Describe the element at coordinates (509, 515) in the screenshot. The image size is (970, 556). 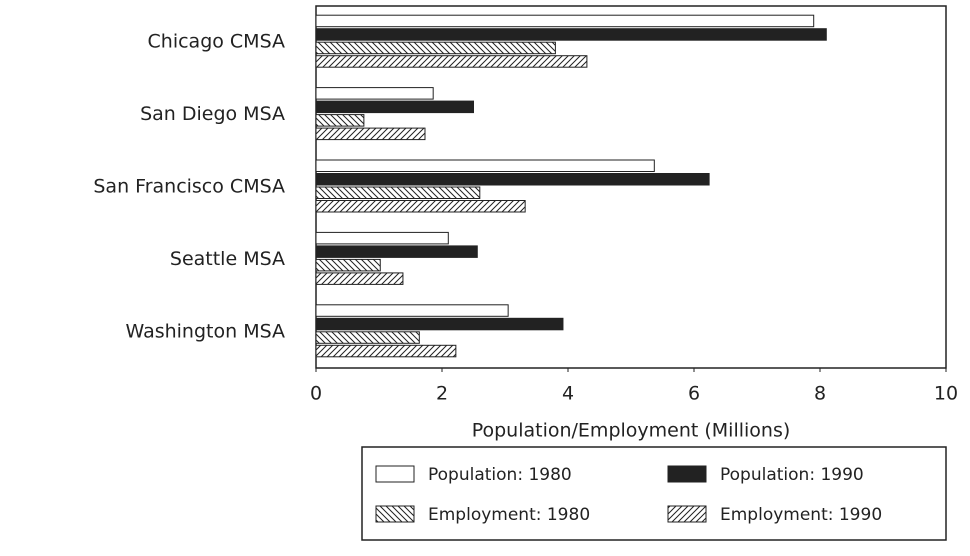
I see `legend-label: Employment: 1980` at that location.